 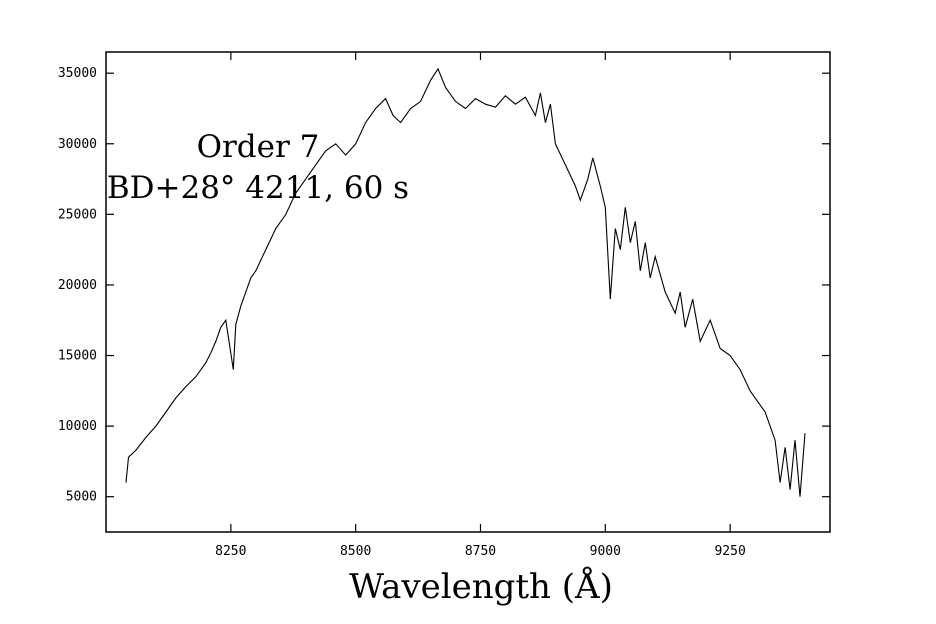 I want to click on x-axis-label: Wavelength (Å), so click(x=481, y=586).